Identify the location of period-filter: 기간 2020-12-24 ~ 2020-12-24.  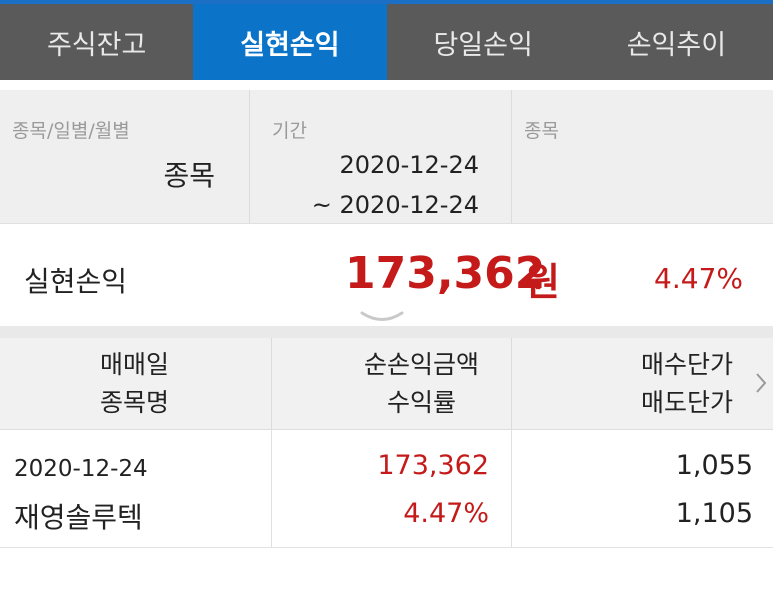
(381, 156).